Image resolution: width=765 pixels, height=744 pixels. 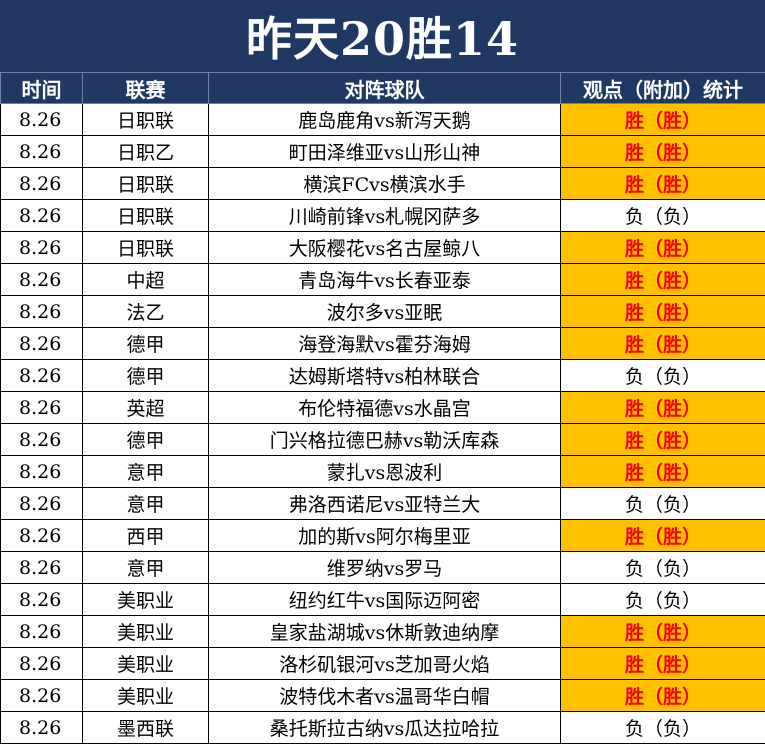 I want to click on match-cell: 纽约红牛vs国际迈阿密, so click(x=385, y=600).